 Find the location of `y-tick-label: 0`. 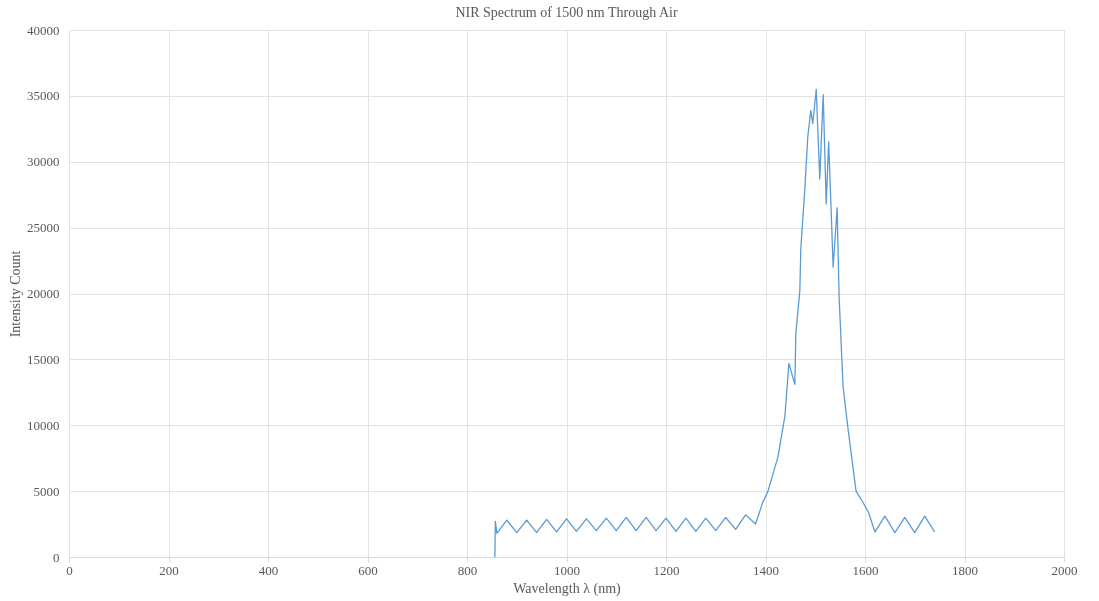

y-tick-label: 0 is located at coordinates (56, 557).